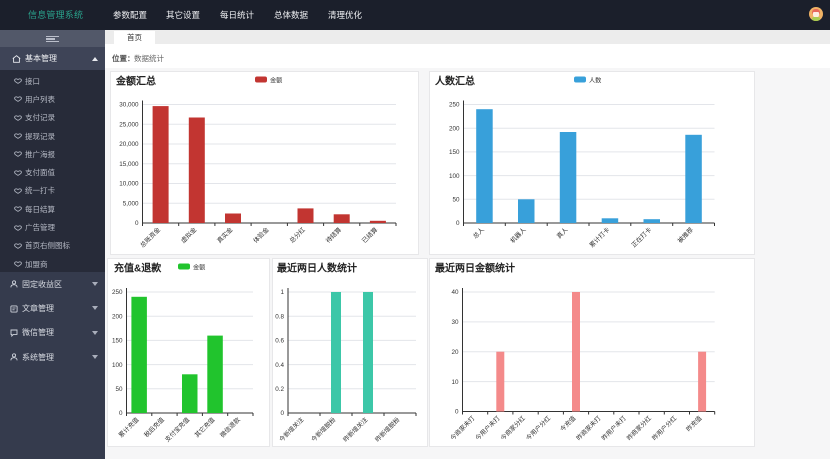 The height and width of the screenshot is (459, 830). I want to click on svg-text: 昨用户未打, so click(613, 427).